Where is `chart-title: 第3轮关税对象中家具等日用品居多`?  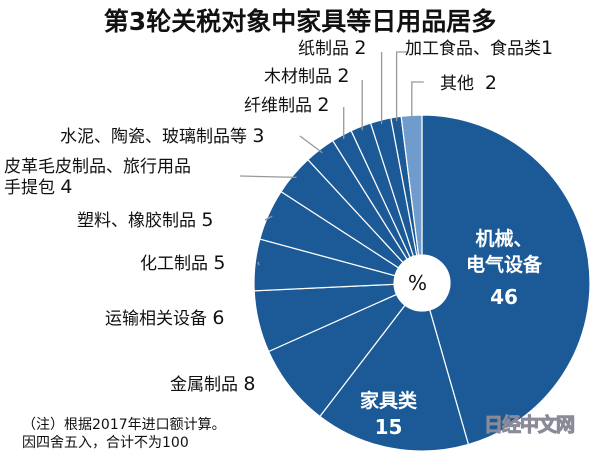
chart-title: 第3轮关税对象中家具等日用品居多 is located at coordinates (300, 21).